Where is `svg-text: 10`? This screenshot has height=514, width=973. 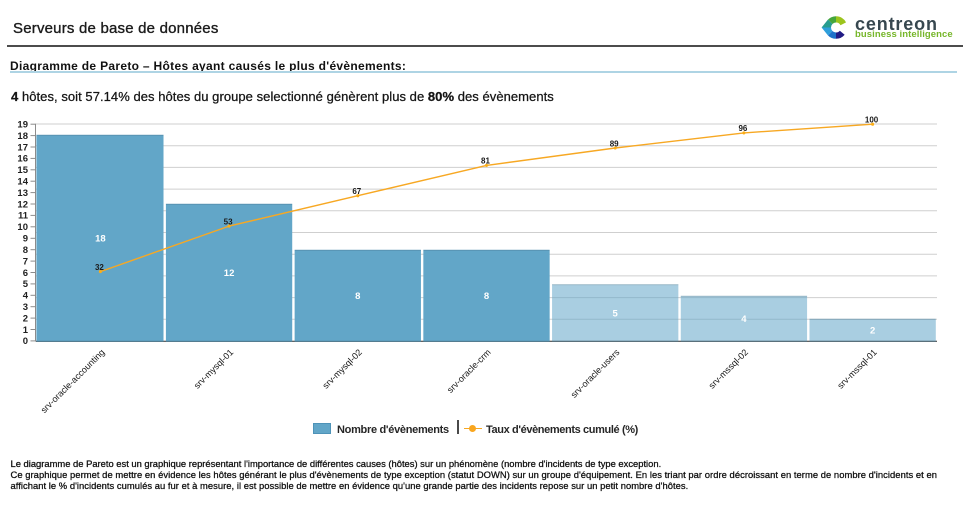
svg-text: 10 is located at coordinates (22, 227).